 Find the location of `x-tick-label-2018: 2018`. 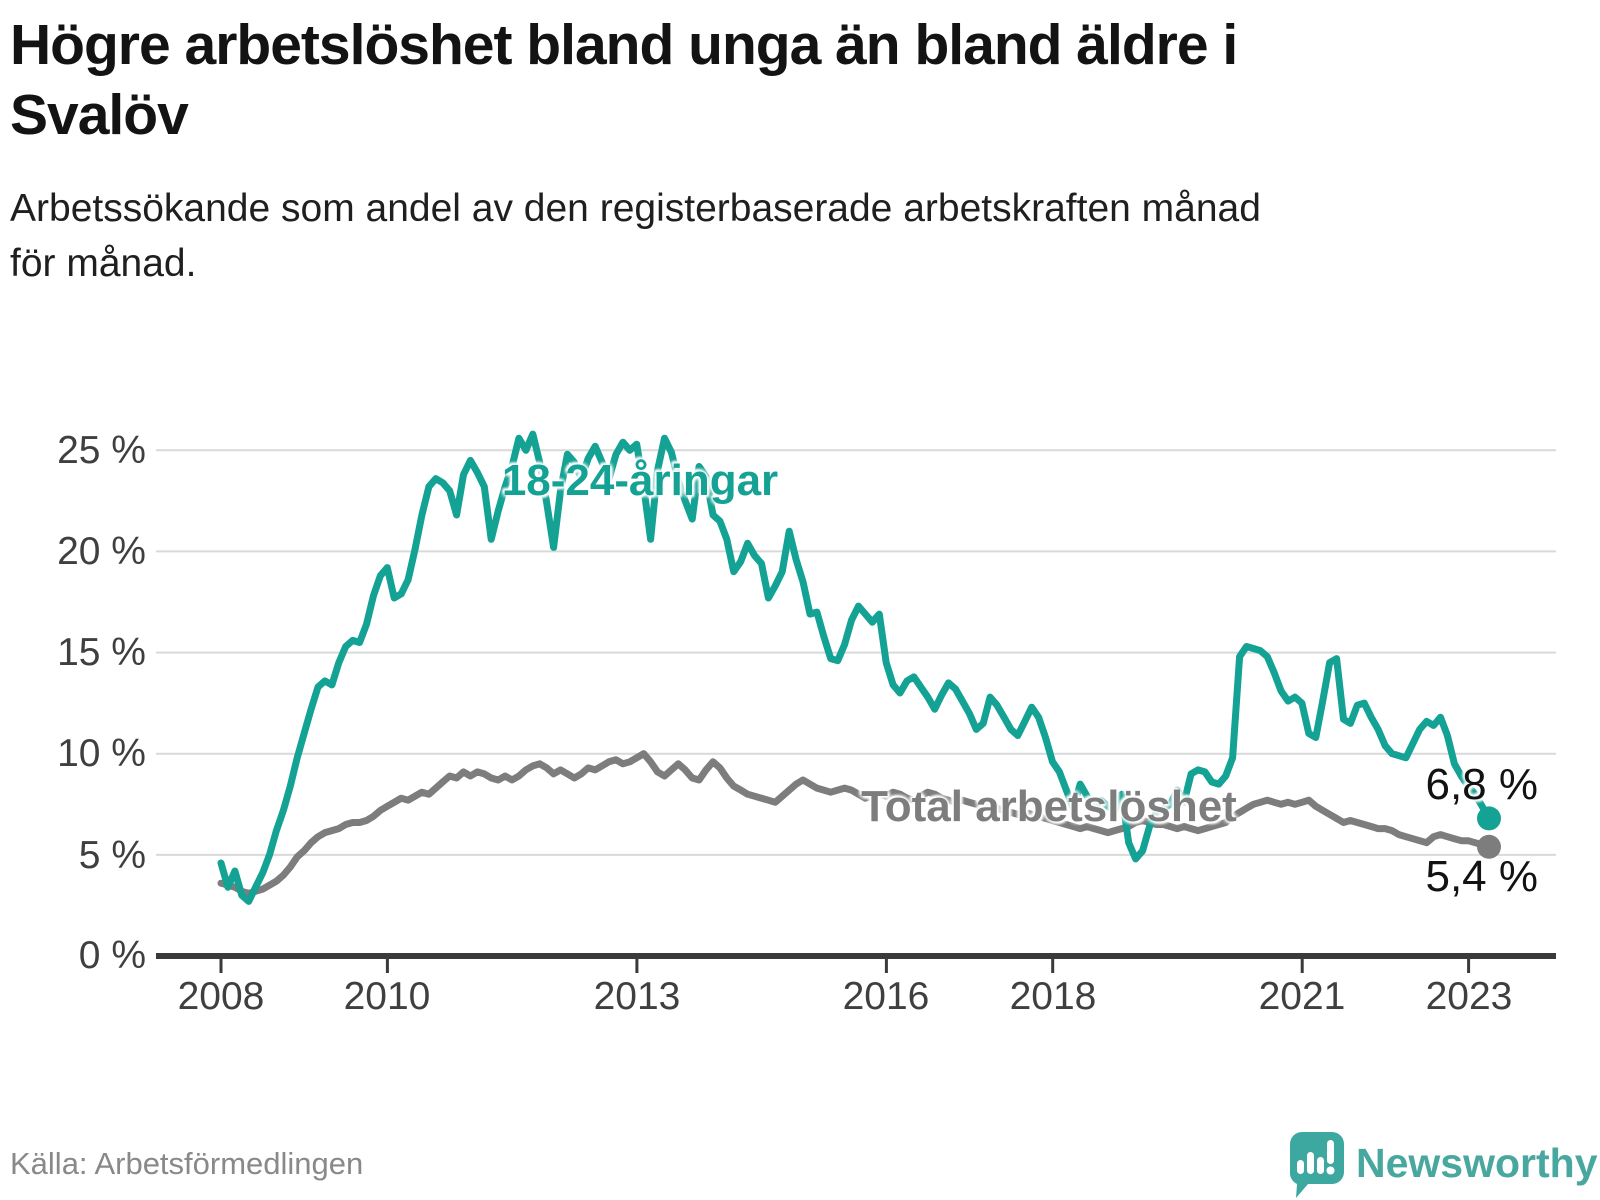

x-tick-label-2018: 2018 is located at coordinates (1053, 996).